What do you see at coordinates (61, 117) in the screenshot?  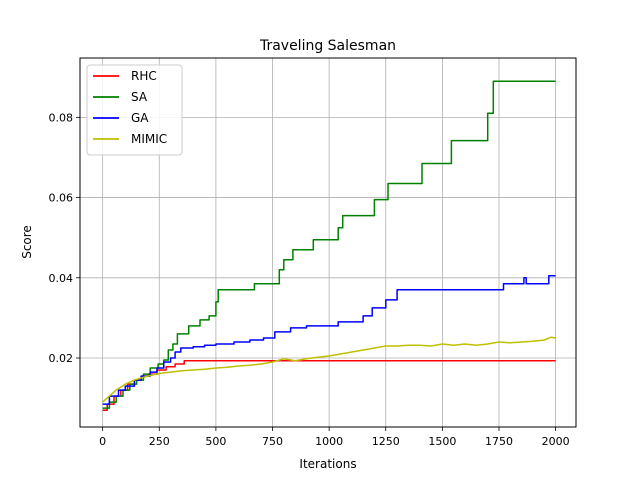 I see `y-tick-label: 0.08` at bounding box center [61, 117].